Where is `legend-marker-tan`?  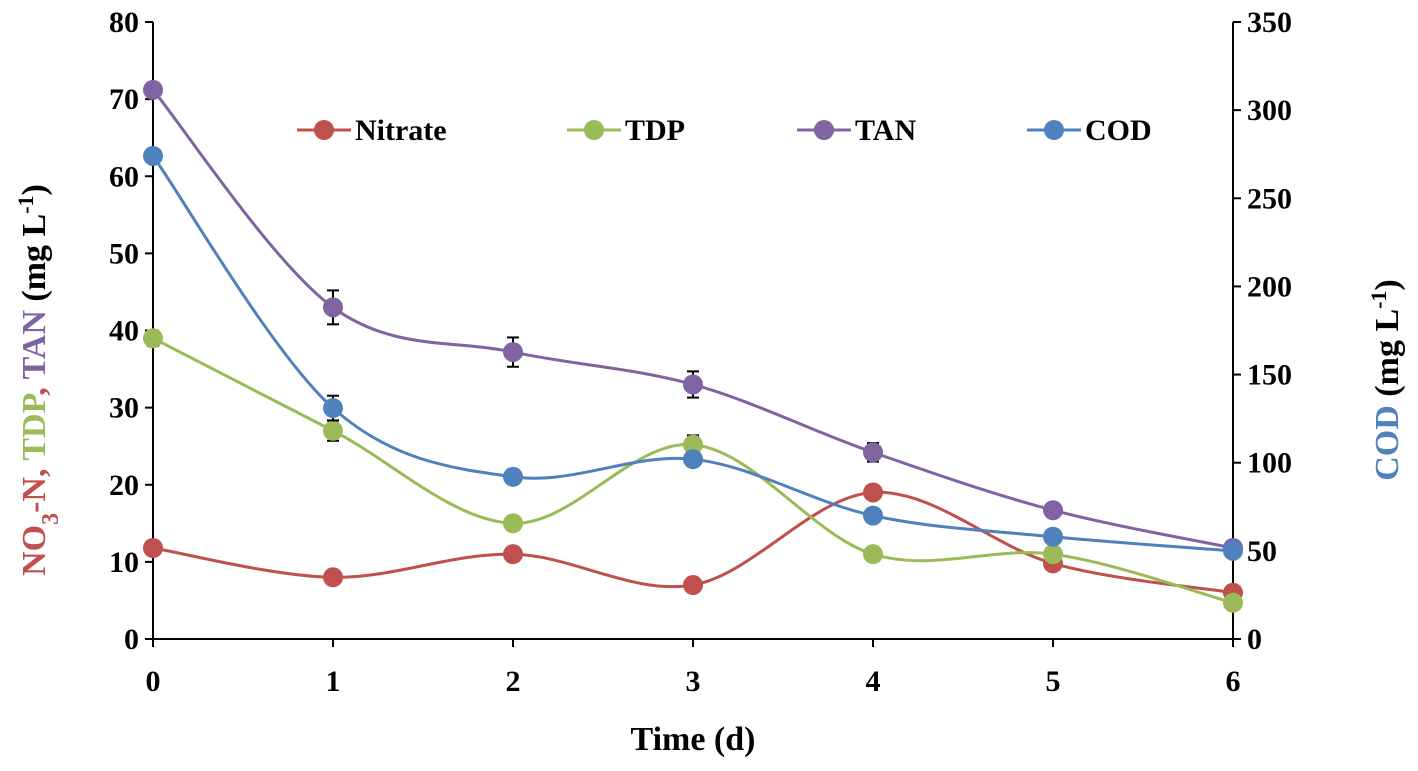 legend-marker-tan is located at coordinates (824, 130).